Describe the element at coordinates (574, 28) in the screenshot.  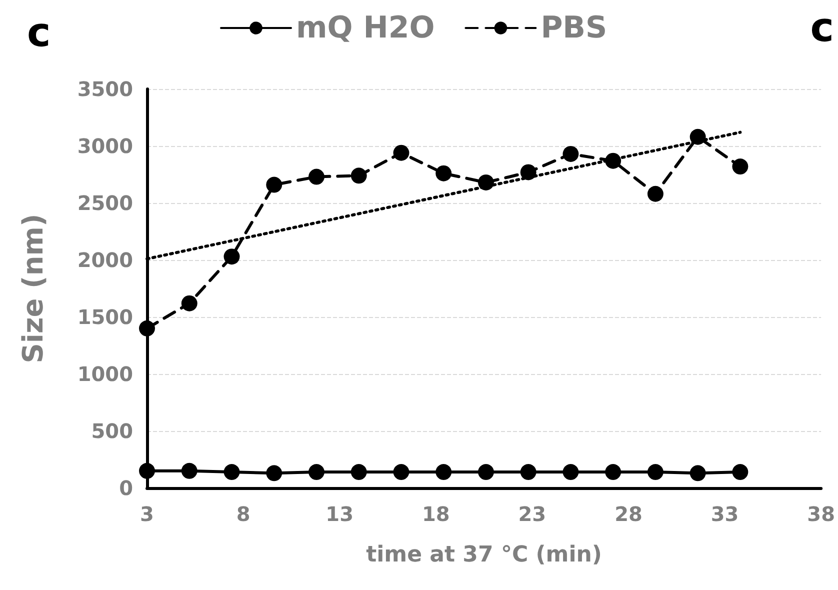
I see `legend-label: PBS` at that location.